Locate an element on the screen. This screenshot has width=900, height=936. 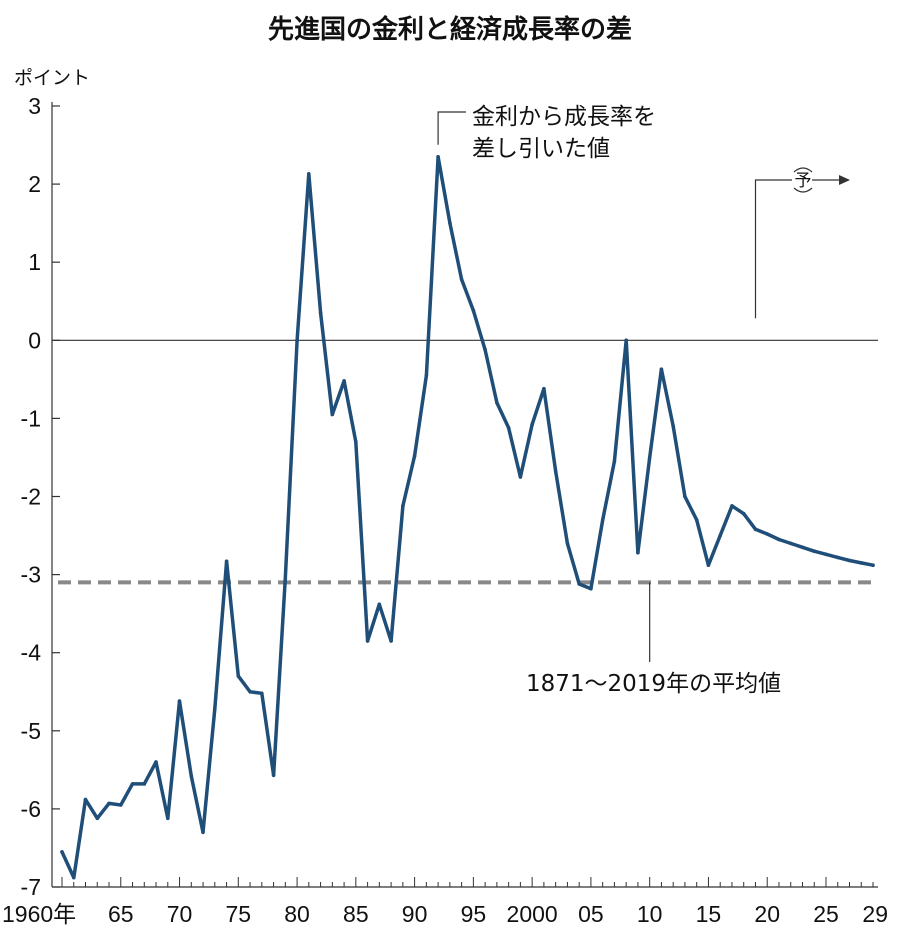
forecast-marker-line is located at coordinates (773, 249).